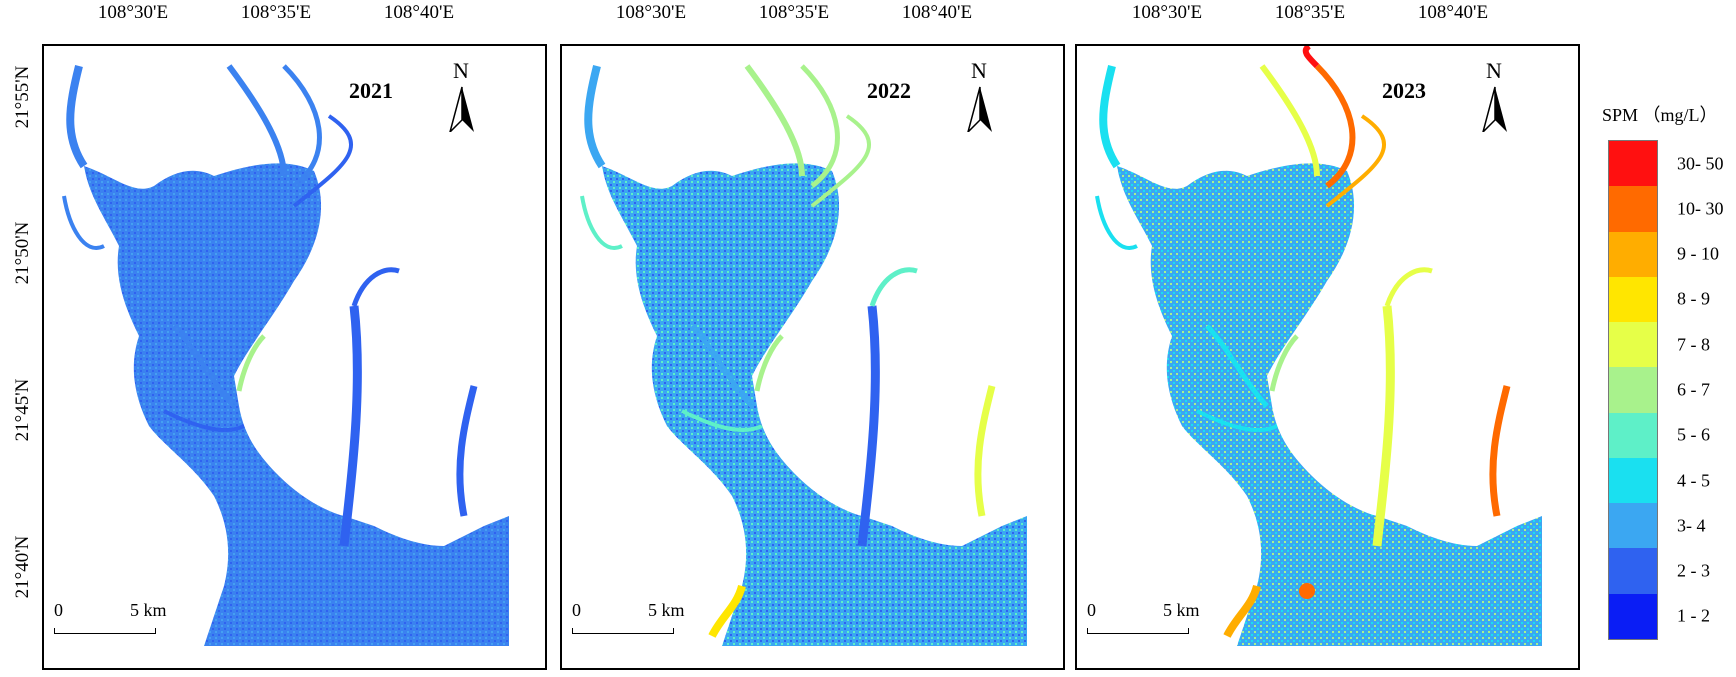  I want to click on legend-label: 6 - 7, so click(1693, 389).